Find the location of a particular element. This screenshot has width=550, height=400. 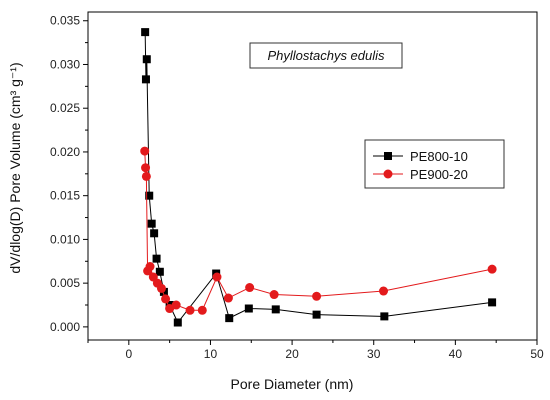

x-tick-label: 30 is located at coordinates (374, 354).